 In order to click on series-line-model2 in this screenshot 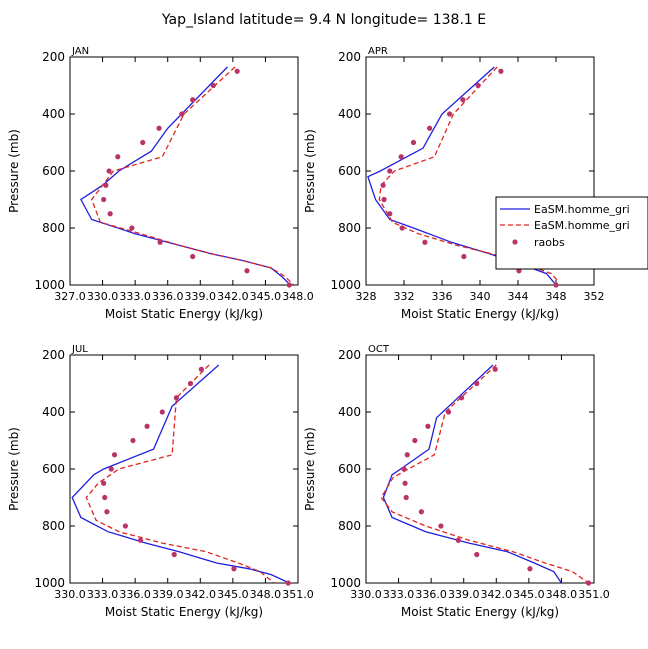, I will do `click(484, 473)`.